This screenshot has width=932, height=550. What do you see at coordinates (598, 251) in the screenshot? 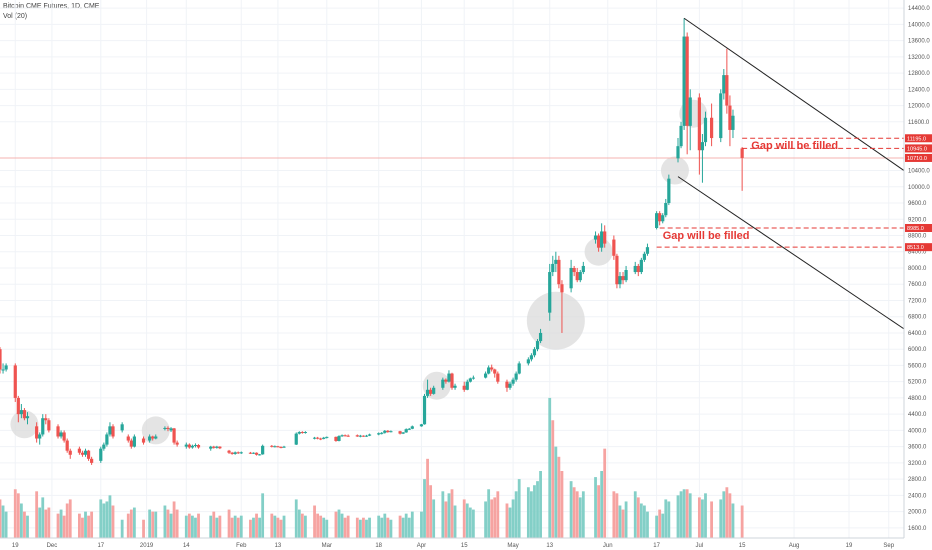
I see `highlight-circle` at bounding box center [598, 251].